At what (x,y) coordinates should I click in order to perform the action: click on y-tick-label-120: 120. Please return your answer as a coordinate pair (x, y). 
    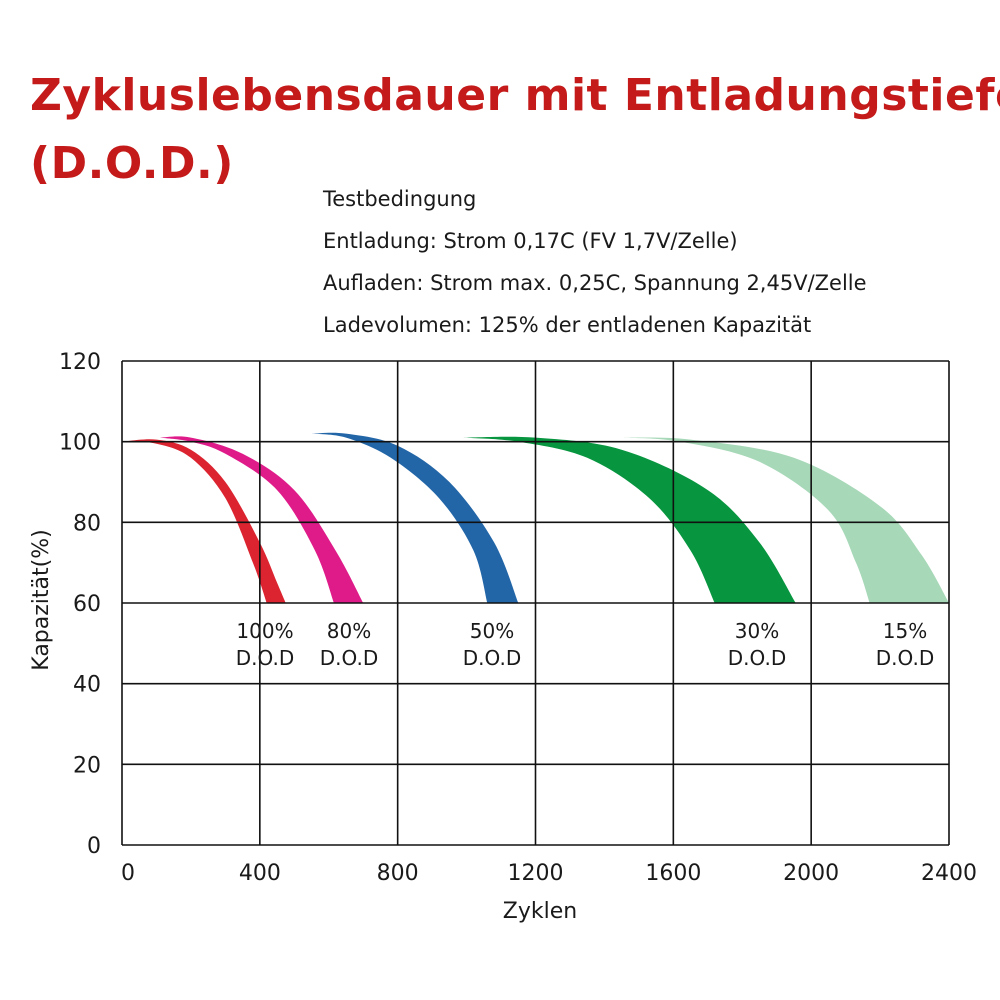
    Looking at the image, I should click on (80, 362).